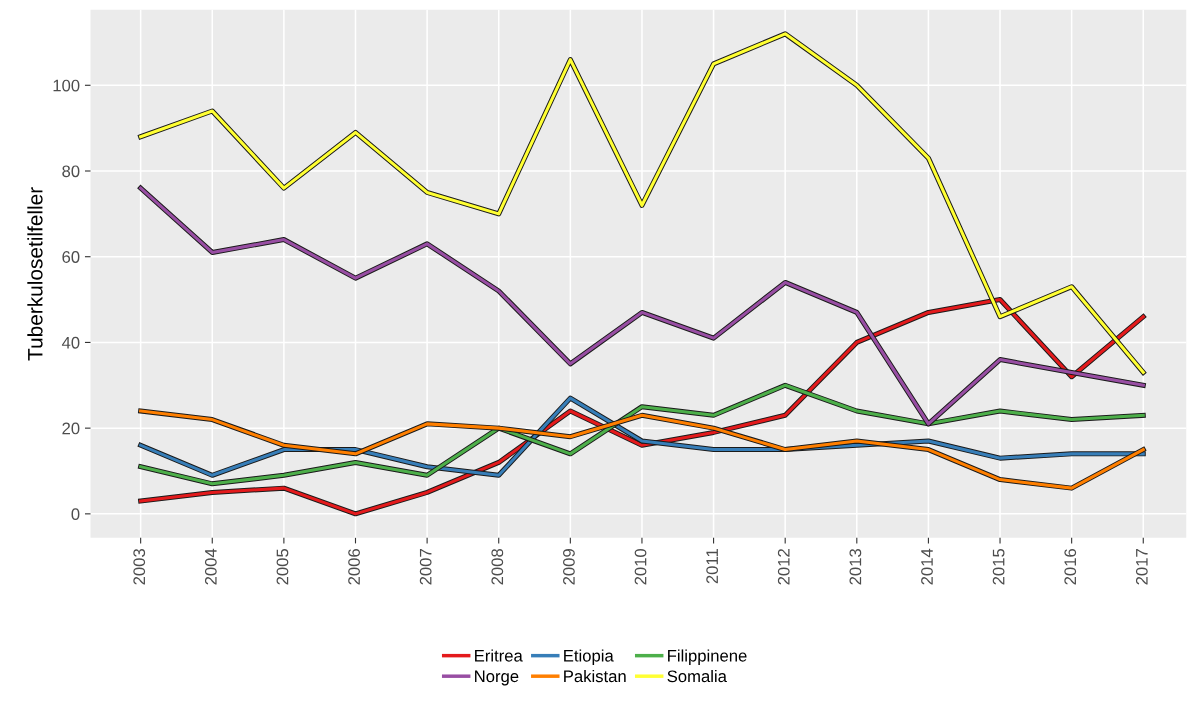 The image size is (1191, 704). What do you see at coordinates (783, 567) in the screenshot?
I see `x-tick-label: 2012` at bounding box center [783, 567].